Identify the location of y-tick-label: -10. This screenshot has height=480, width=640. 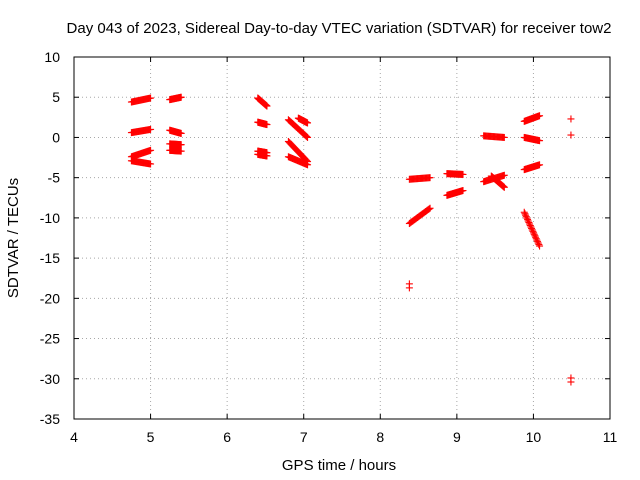
(50, 218).